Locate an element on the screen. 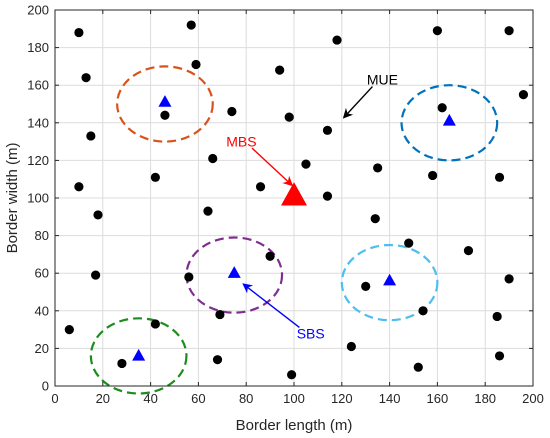 The width and height of the screenshot is (550, 438). y-tick-label: 200 is located at coordinates (38, 10).